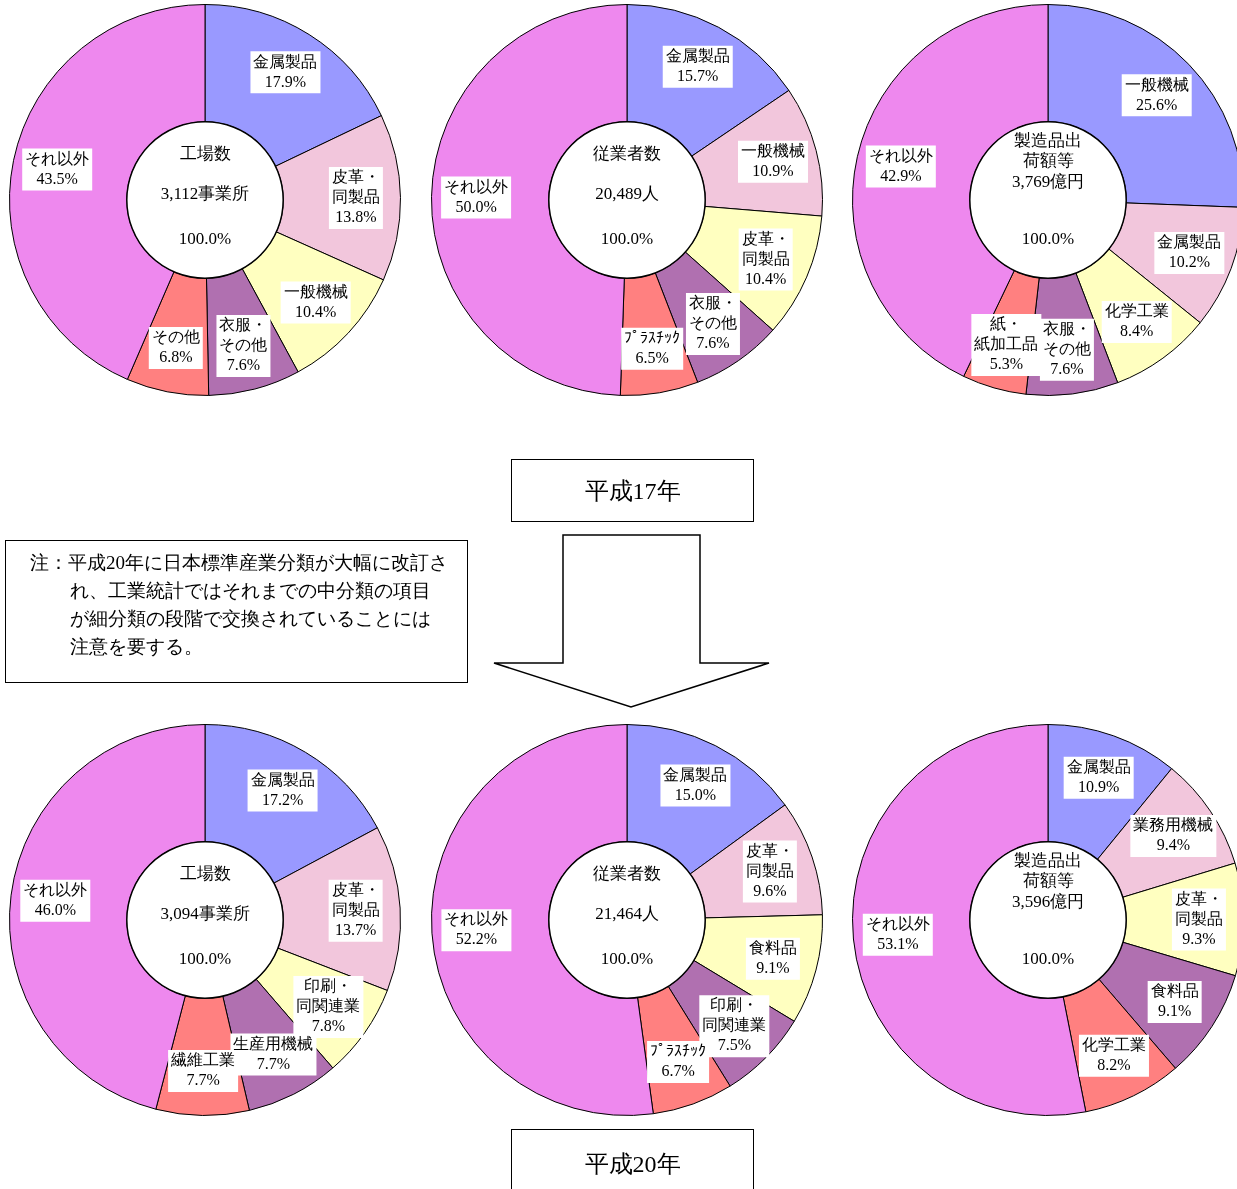 Image resolution: width=1237 pixels, height=1189 pixels. What do you see at coordinates (1199, 938) in the screenshot?
I see `data-label: 9.3%` at bounding box center [1199, 938].